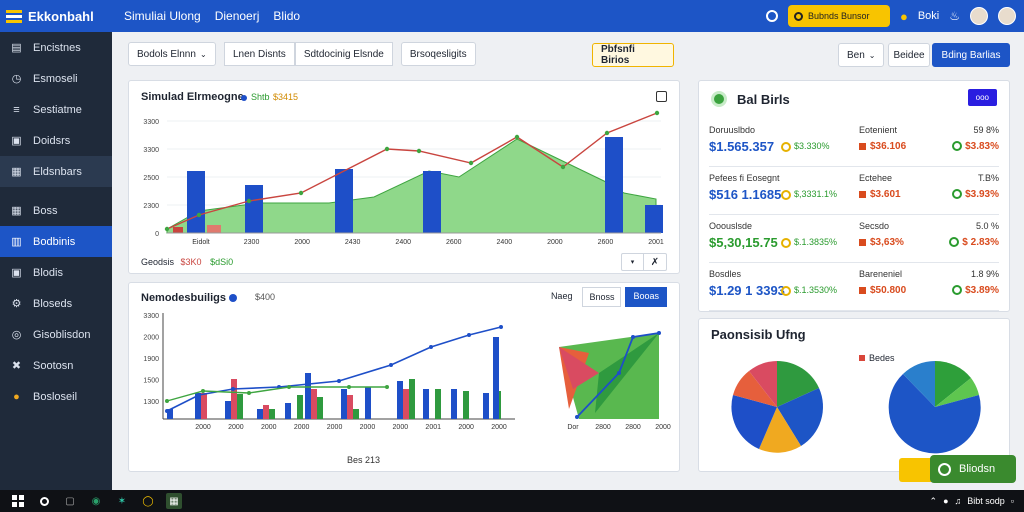  Describe the element at coordinates (973, 469) in the screenshot. I see `chat-button: Bliodsn` at that location.